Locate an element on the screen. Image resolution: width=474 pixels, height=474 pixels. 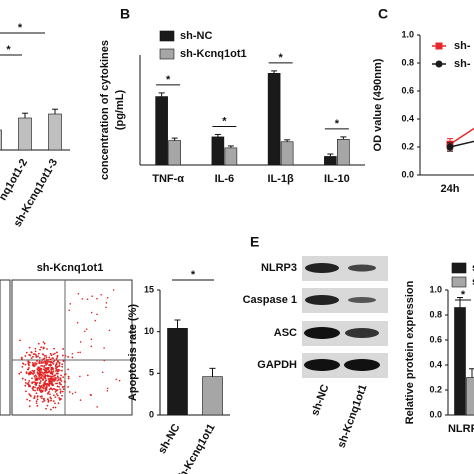
legend-label: sh- is located at coordinates (462, 64).